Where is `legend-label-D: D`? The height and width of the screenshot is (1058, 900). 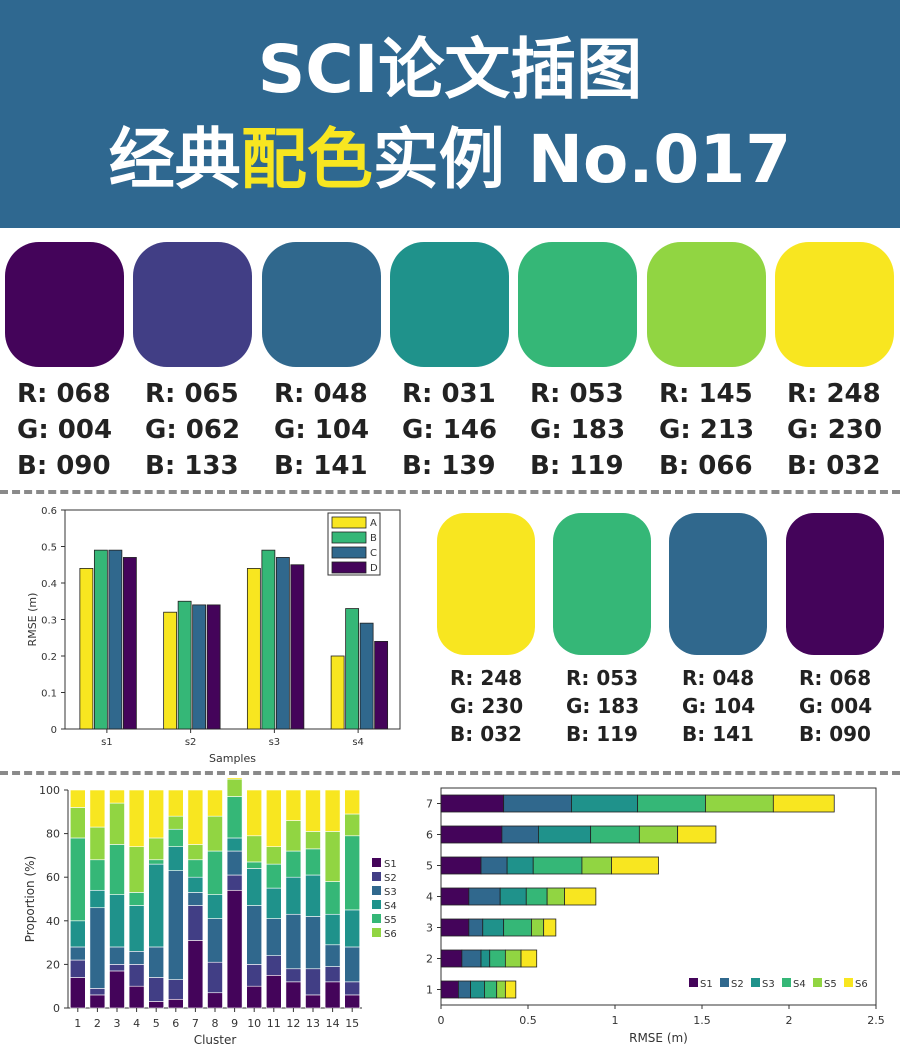
legend-label-D: D is located at coordinates (374, 568).